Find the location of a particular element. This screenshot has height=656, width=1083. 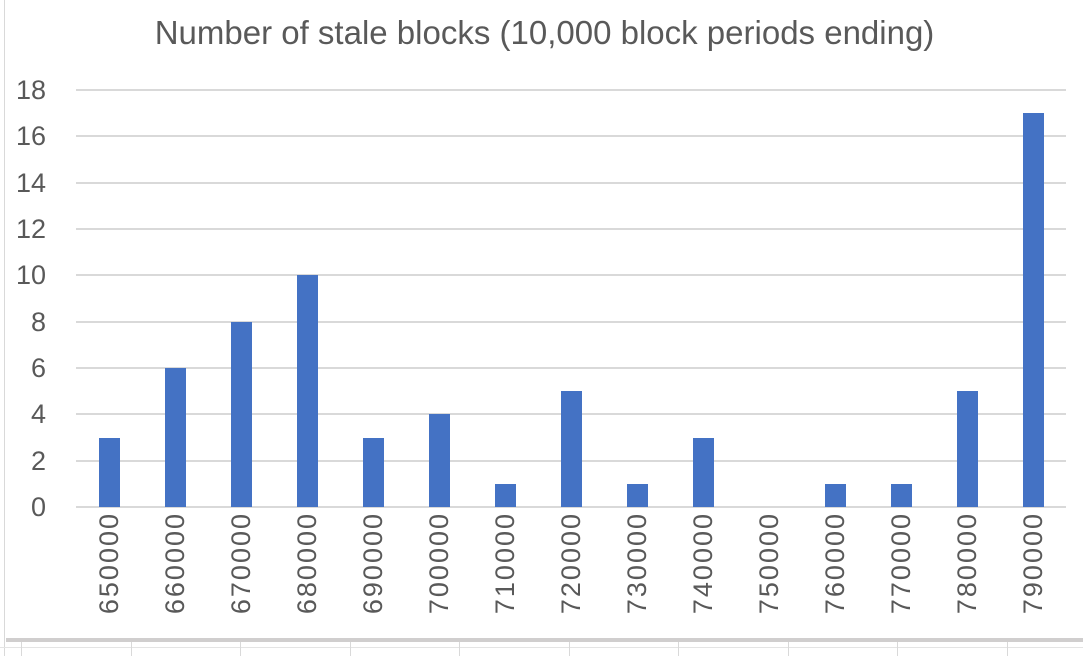

y-axis-tick-label: 6 is located at coordinates (38, 368).